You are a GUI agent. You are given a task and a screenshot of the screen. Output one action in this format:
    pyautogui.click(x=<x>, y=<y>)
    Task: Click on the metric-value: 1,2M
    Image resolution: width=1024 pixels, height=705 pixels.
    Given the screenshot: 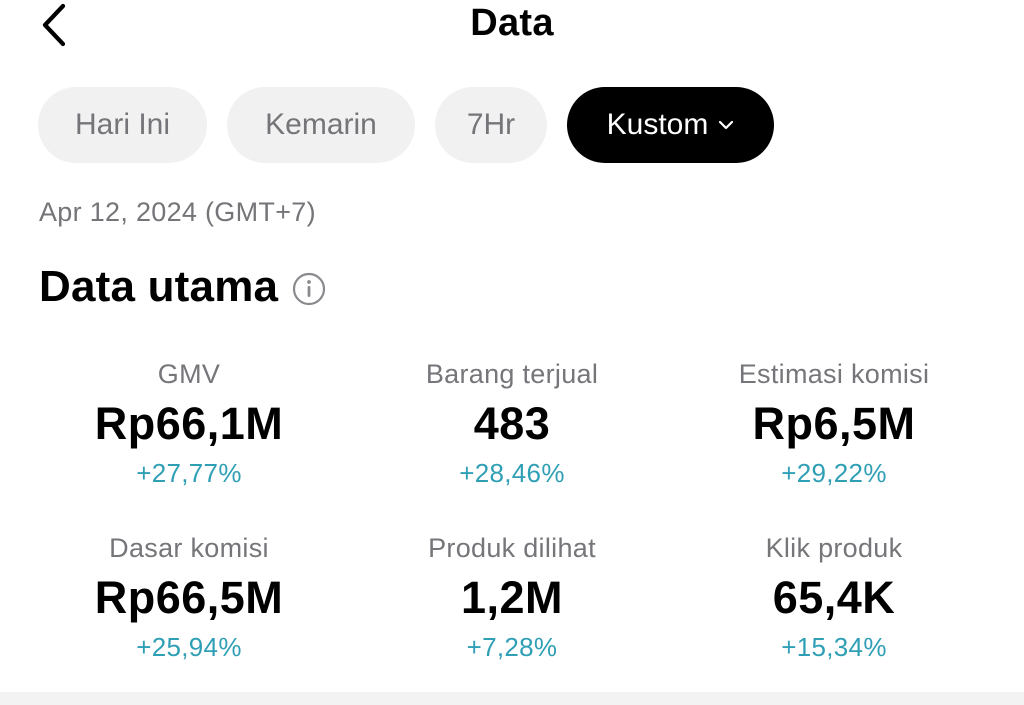 What is the action you would take?
    pyautogui.click(x=512, y=597)
    